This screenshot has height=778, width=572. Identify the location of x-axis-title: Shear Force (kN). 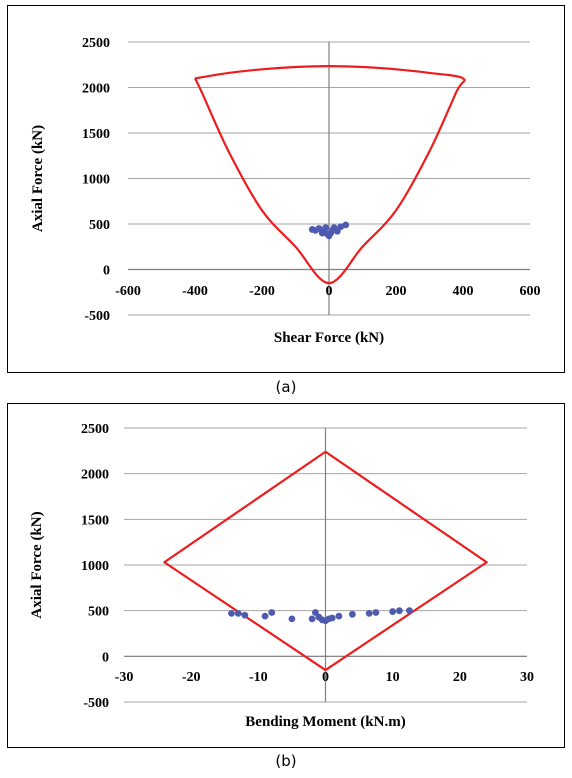
(329, 338).